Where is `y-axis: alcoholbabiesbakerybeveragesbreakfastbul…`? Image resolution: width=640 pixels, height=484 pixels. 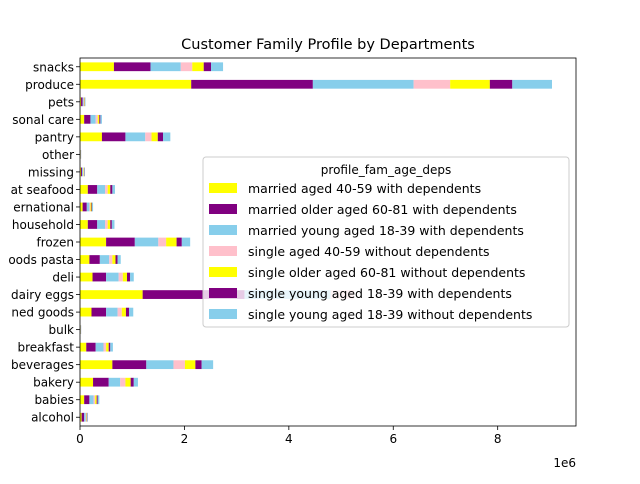
y-axis: alcoholbabiesbakerybeveragesbreakfastbul… is located at coordinates (44, 242).